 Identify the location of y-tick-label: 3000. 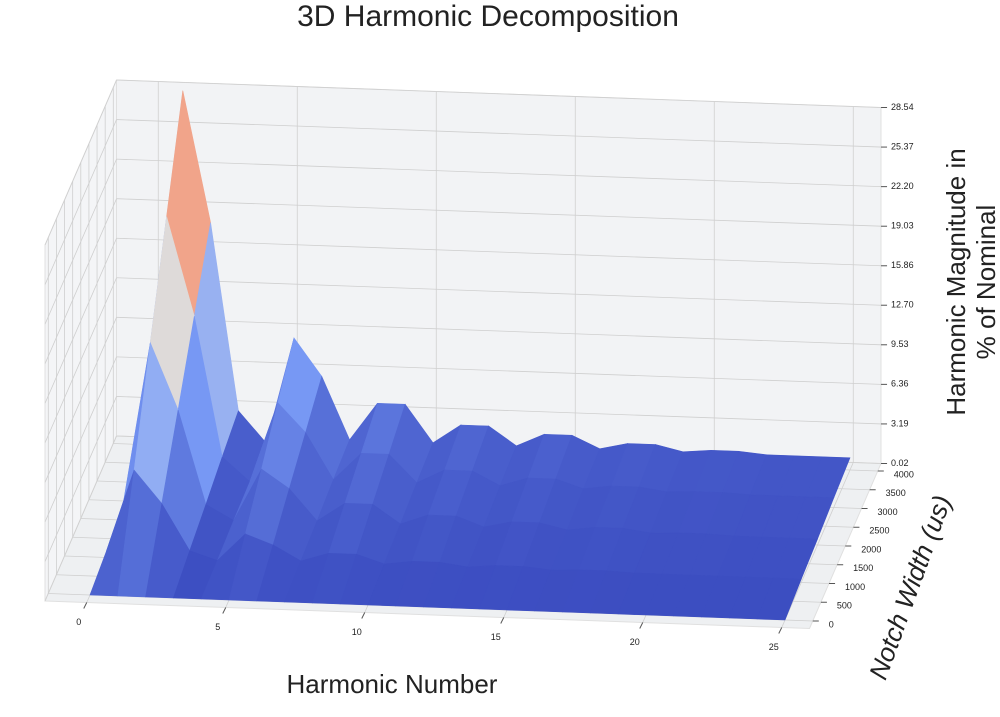
(888, 512).